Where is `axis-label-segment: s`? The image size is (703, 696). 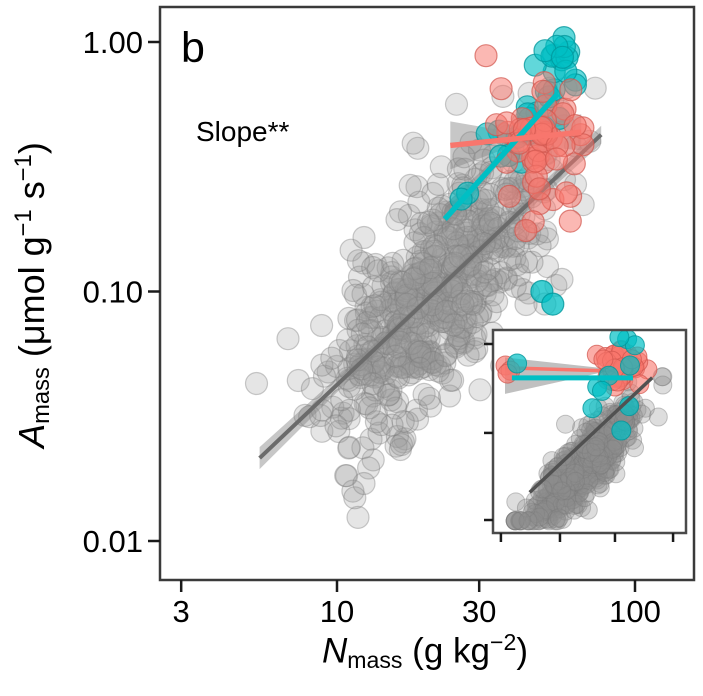
axis-label-segment: s is located at coordinates (31, 195).